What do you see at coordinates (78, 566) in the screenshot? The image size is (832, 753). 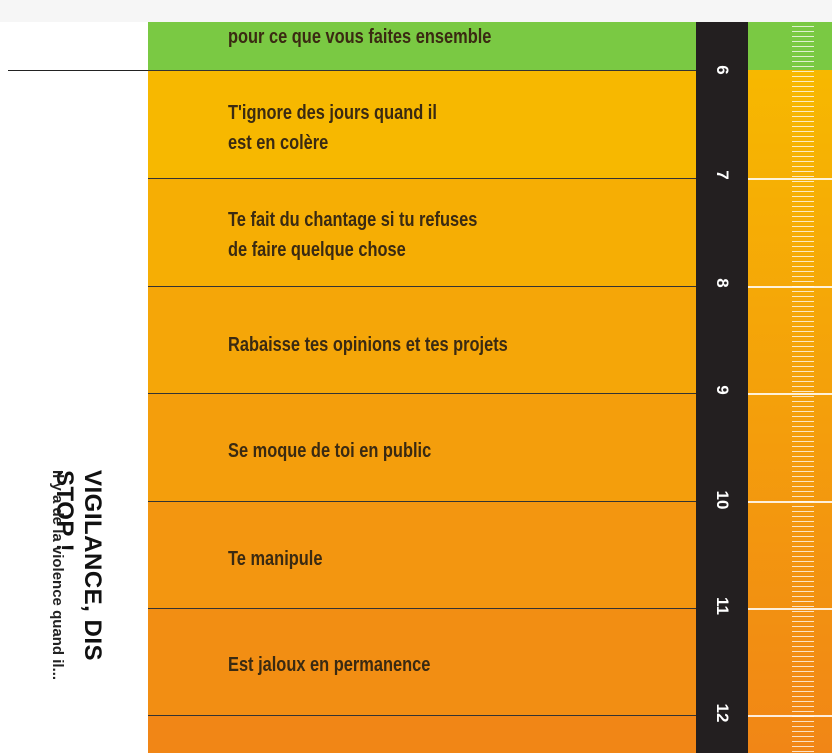 I see `side-title: VIGILANCE, DIS STOP !` at bounding box center [78, 566].